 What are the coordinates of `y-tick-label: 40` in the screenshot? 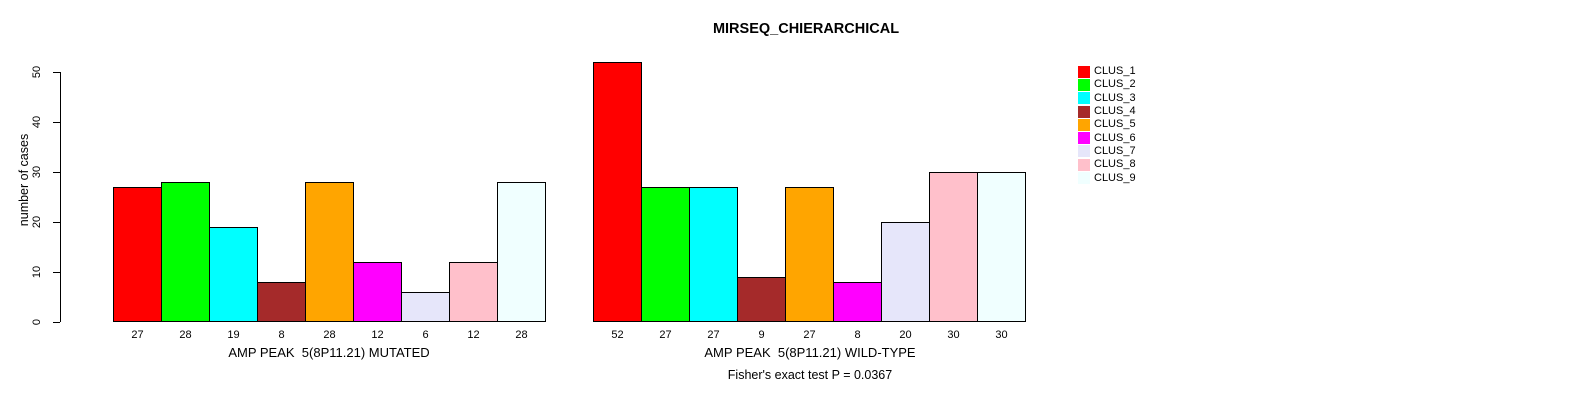 It's located at (37, 122).